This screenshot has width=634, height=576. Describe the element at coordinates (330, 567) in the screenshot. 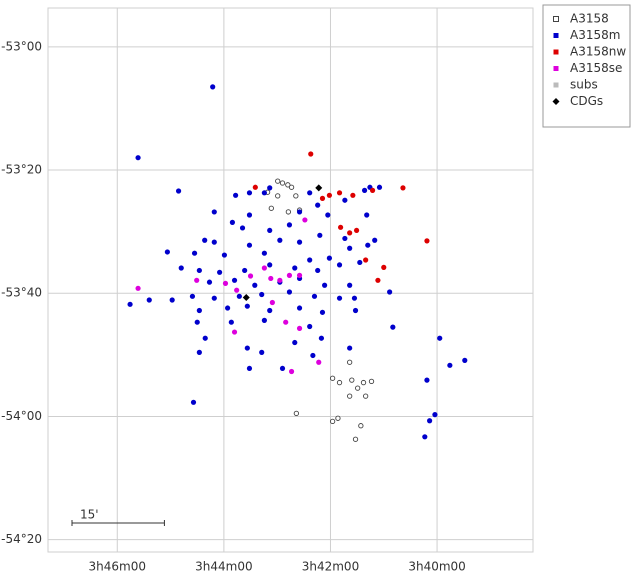

I see `x-tick-label: 3h42m00` at that location.